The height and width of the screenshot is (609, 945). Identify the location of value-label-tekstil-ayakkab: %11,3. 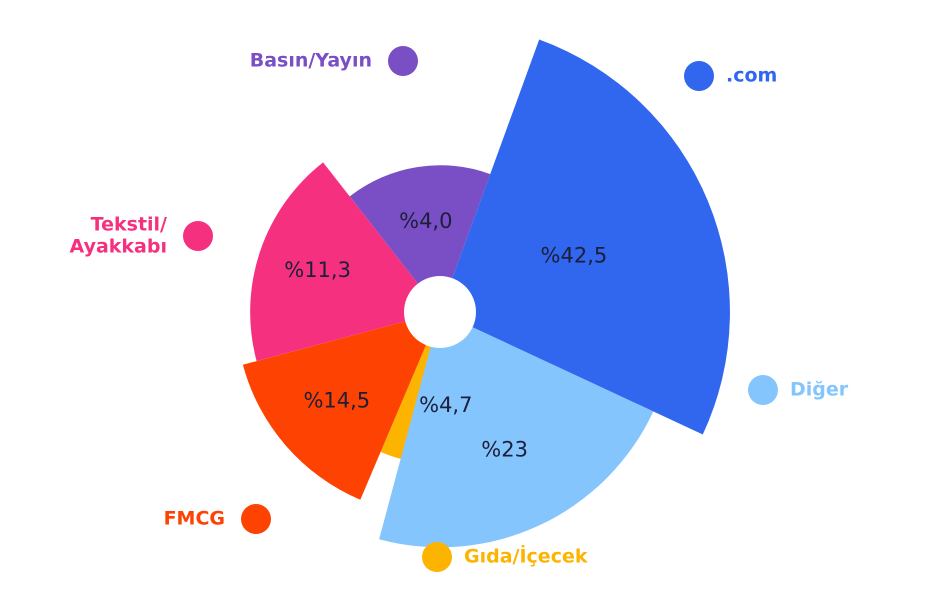
(317, 270).